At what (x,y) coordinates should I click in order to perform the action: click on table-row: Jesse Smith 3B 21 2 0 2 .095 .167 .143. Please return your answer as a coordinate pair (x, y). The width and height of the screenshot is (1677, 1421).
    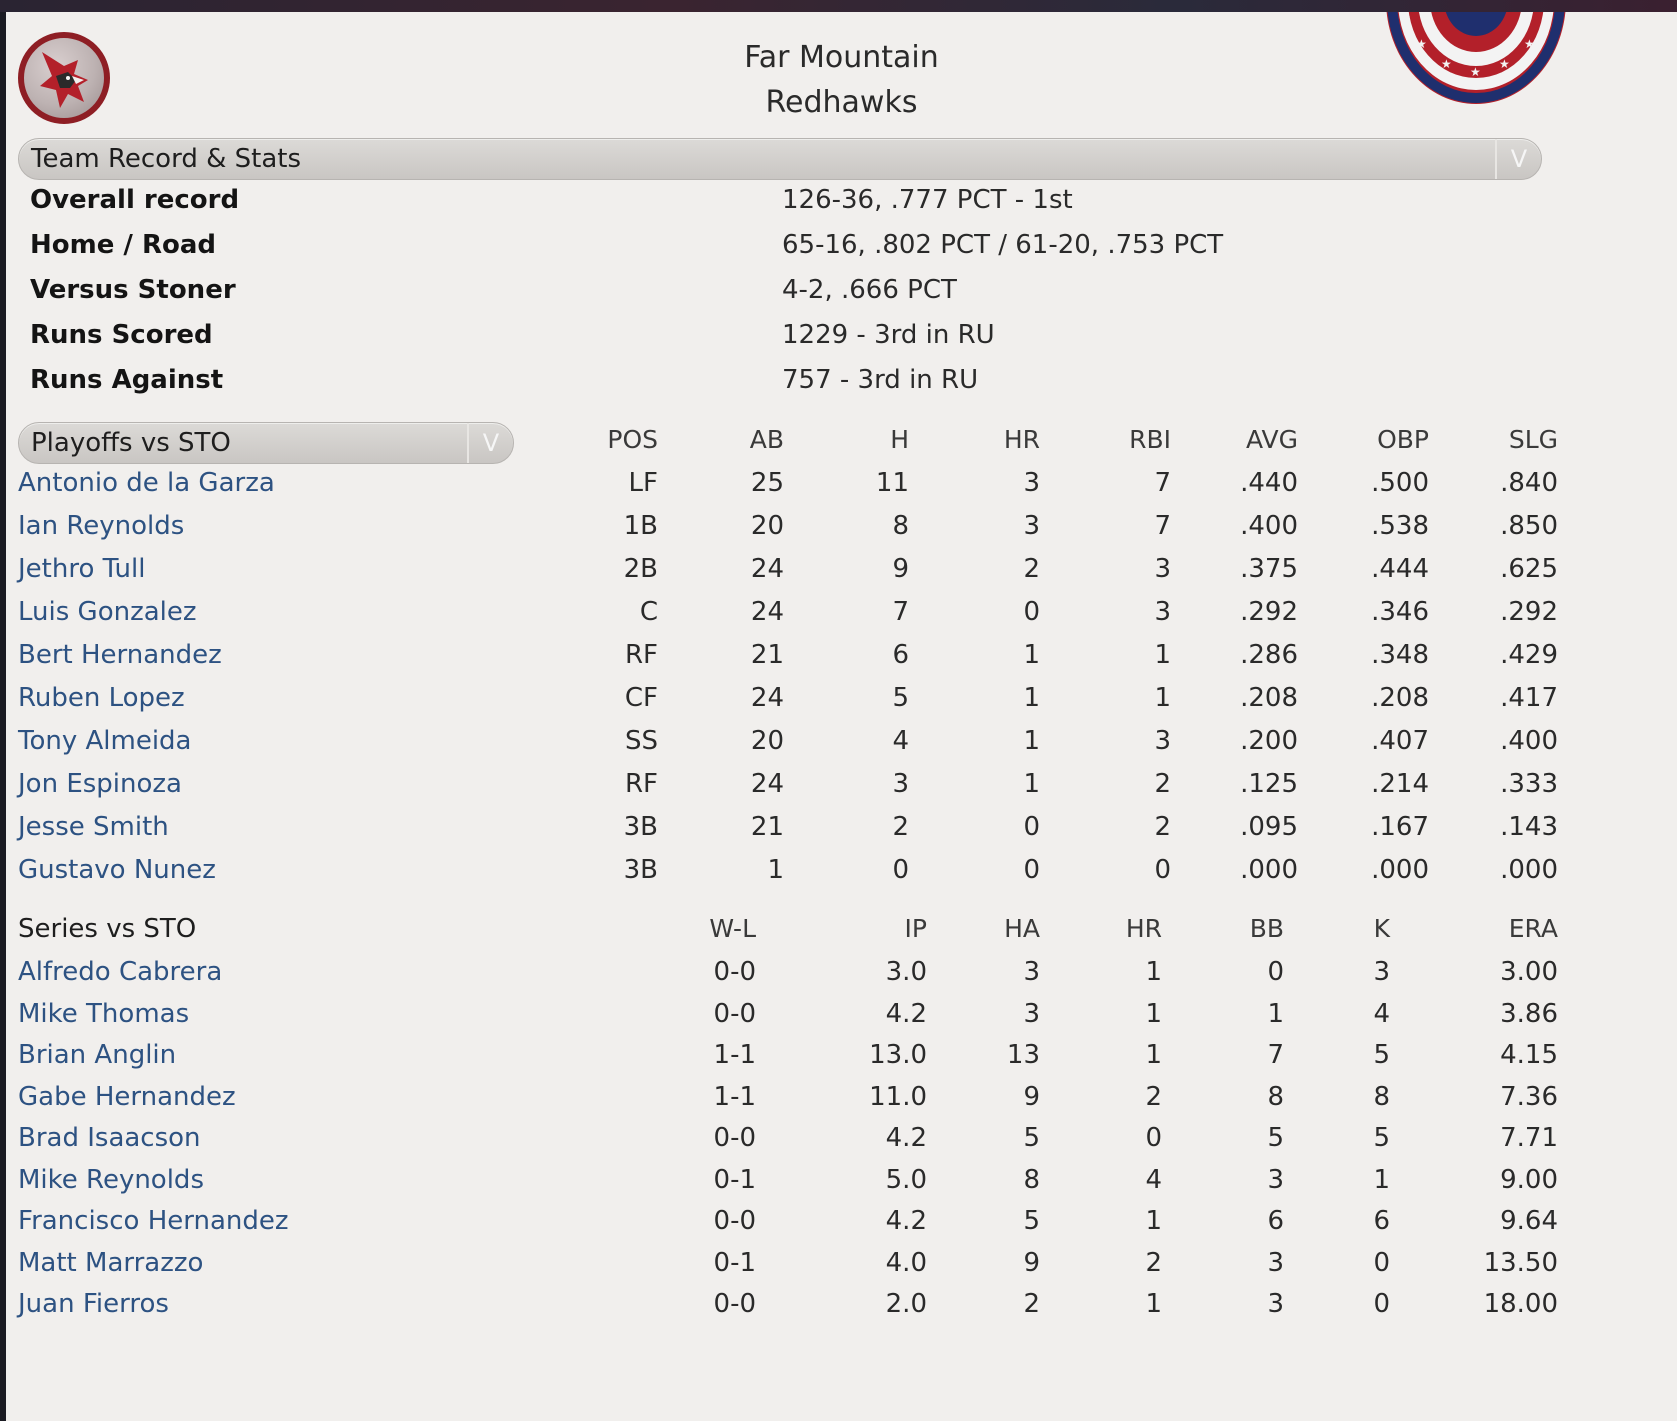
    Looking at the image, I should click on (841, 833).